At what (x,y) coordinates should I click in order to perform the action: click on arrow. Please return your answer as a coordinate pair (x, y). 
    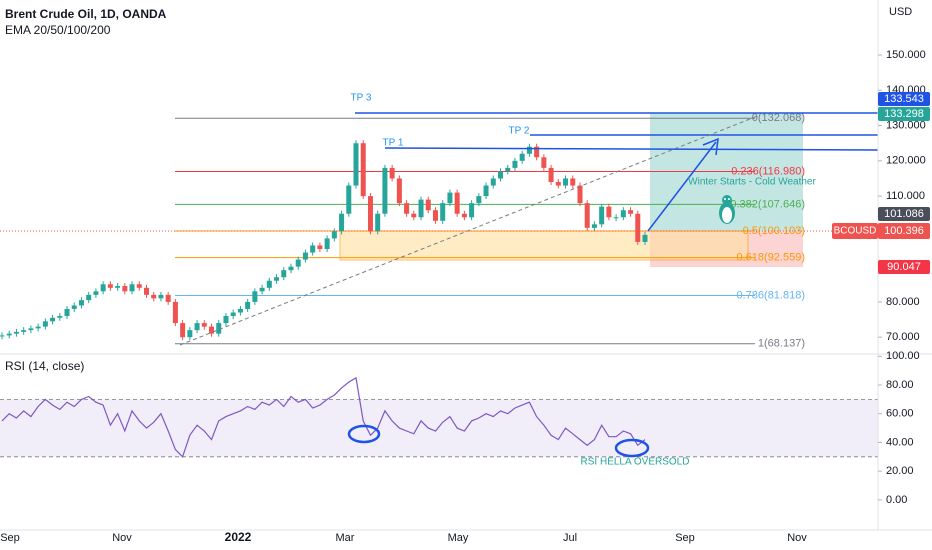
    Looking at the image, I should click on (682, 186).